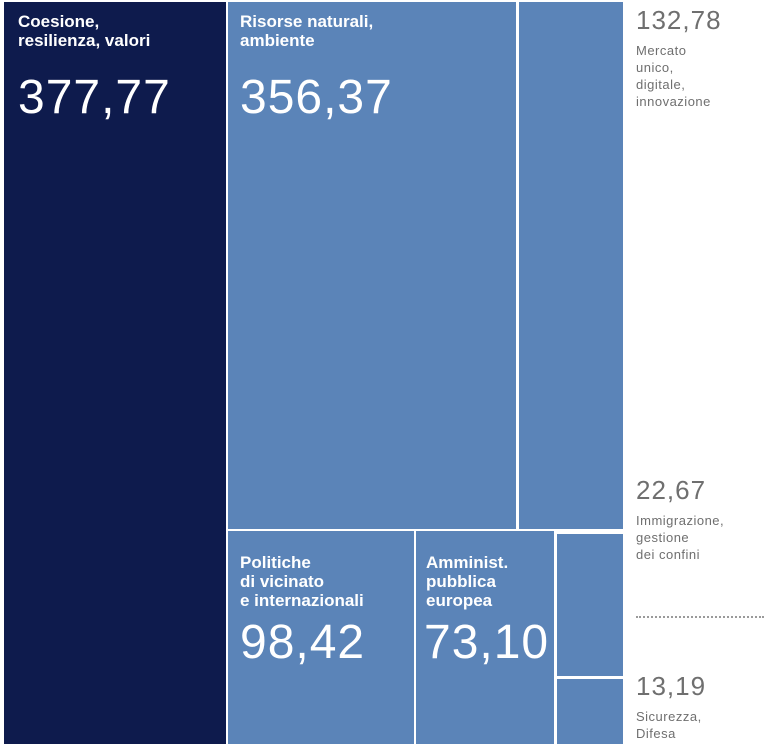 This screenshot has height=749, width=768. Describe the element at coordinates (84, 31) in the screenshot. I see `tile-label-coesione: Coesione, resilienza, valori` at that location.